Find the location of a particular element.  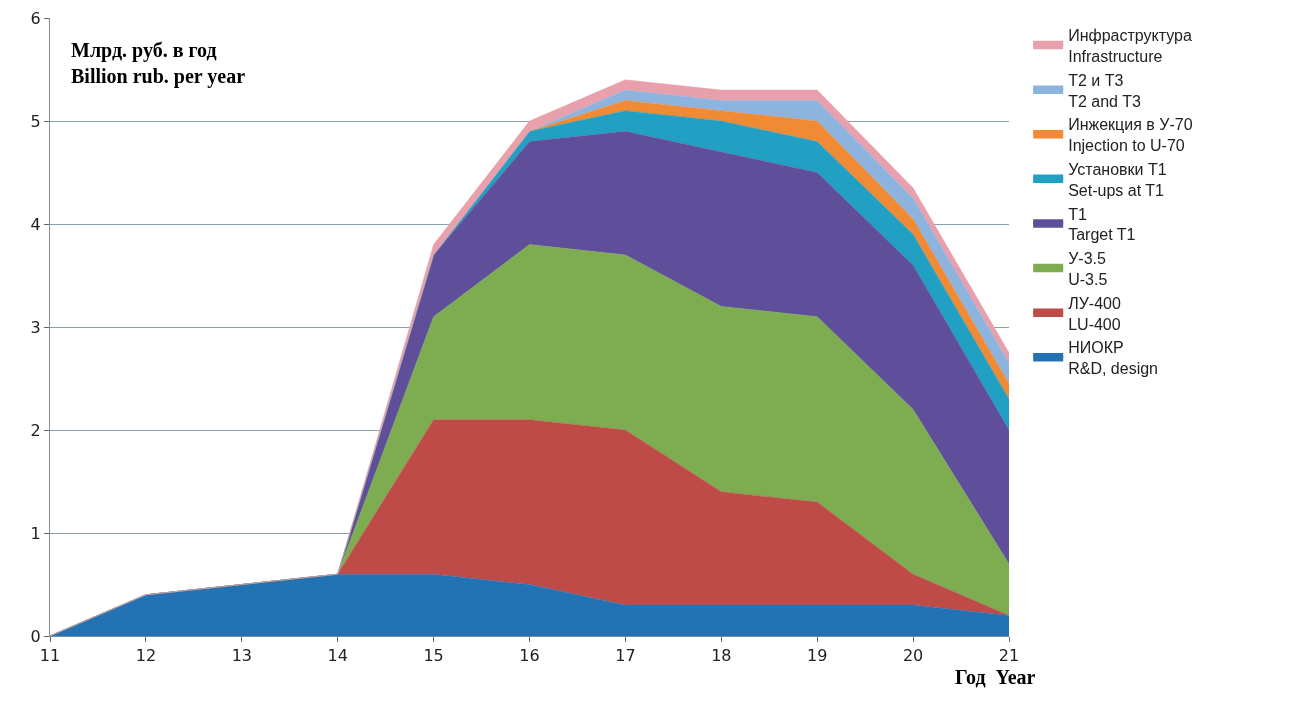

legend-label: НИОКР R&D, design is located at coordinates (1113, 358).